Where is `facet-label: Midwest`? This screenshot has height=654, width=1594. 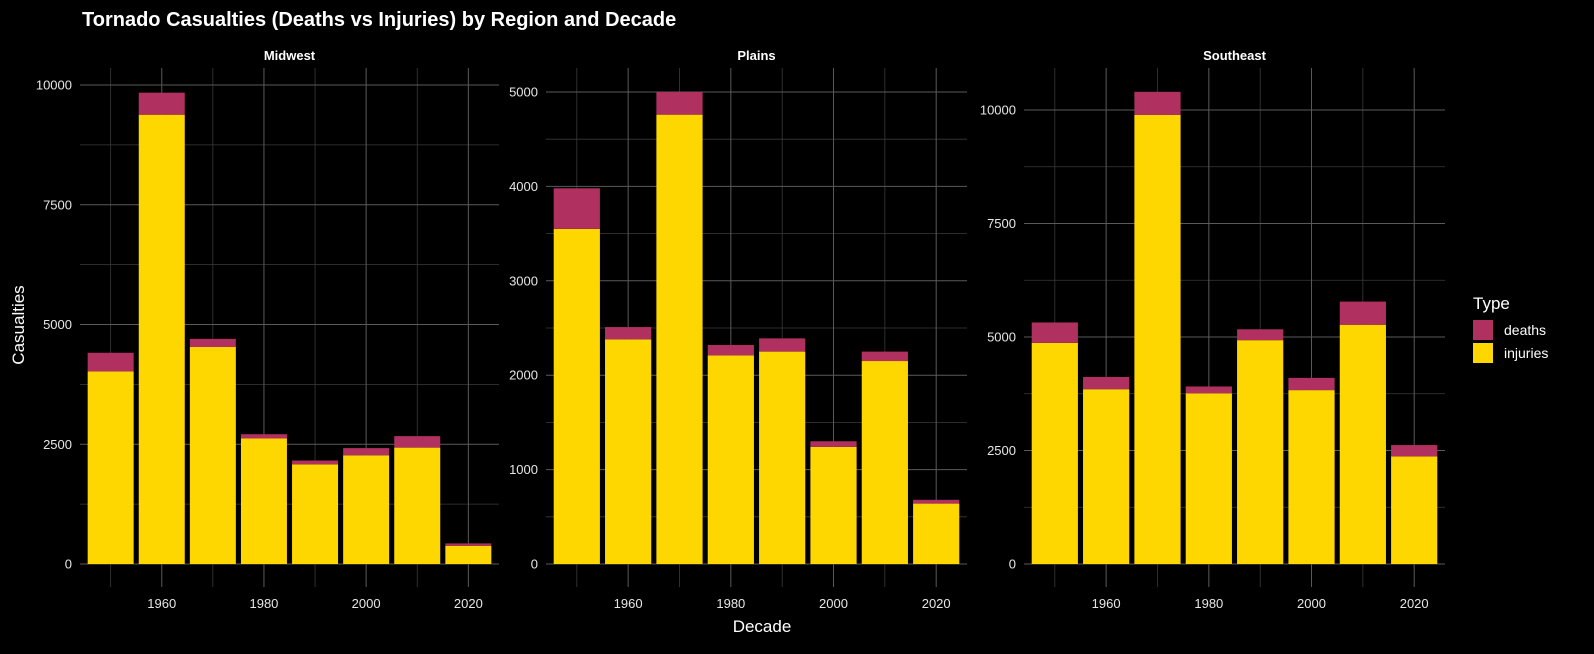 facet-label: Midwest is located at coordinates (290, 55).